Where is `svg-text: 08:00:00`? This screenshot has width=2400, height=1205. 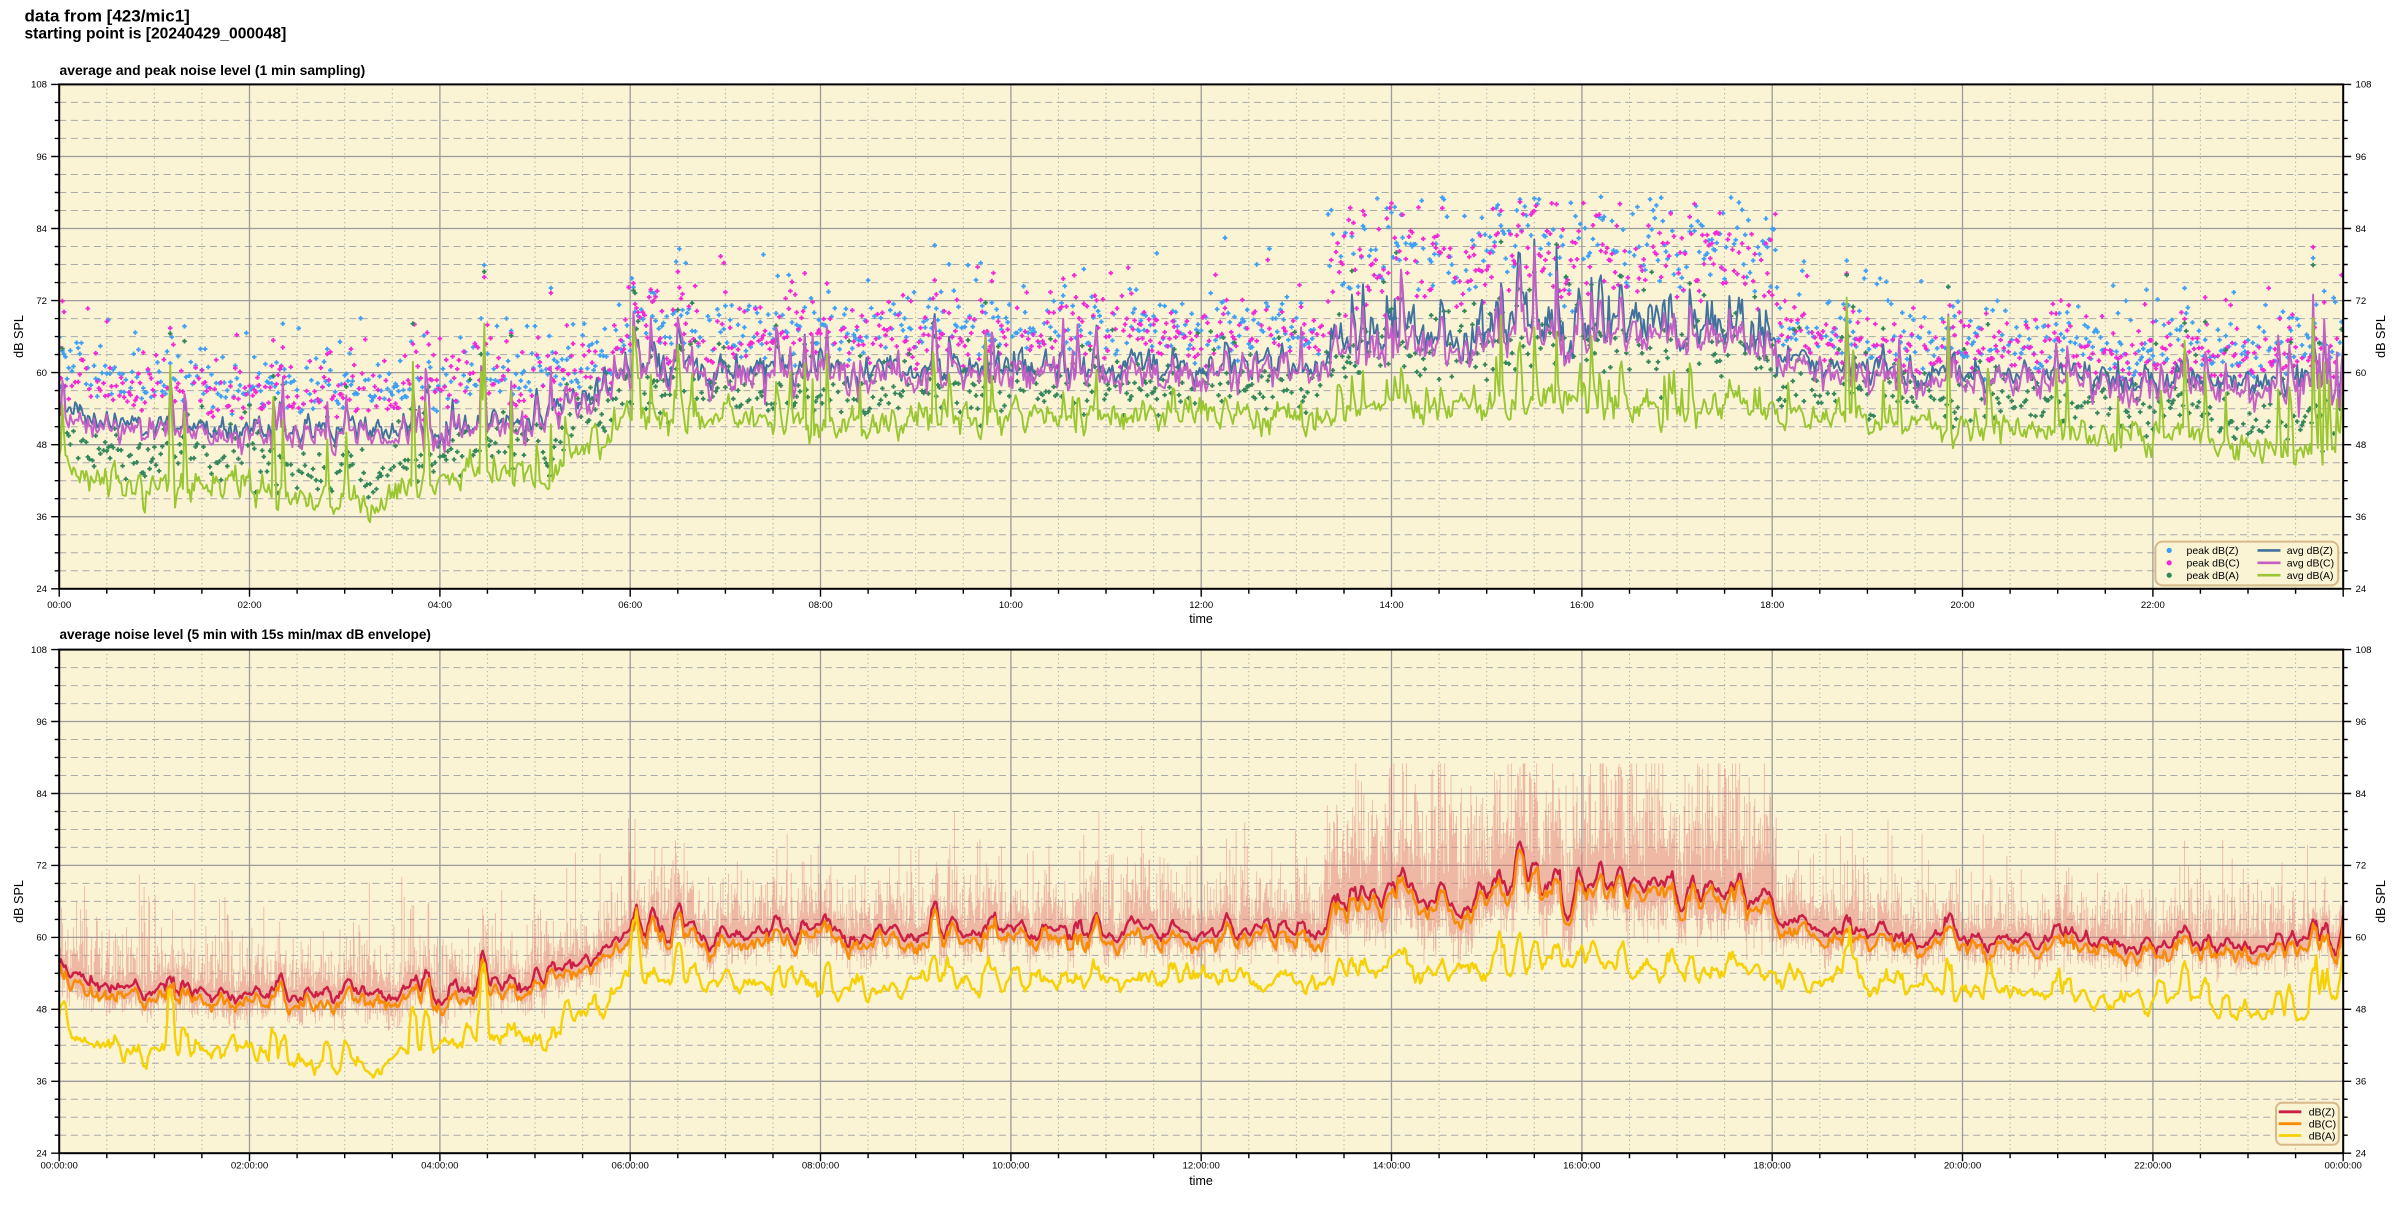
svg-text: 08:00:00 is located at coordinates (820, 1165).